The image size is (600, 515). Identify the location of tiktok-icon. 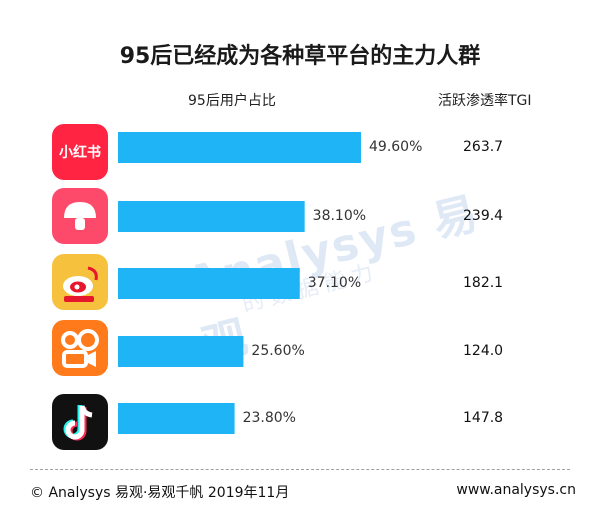
(80, 422).